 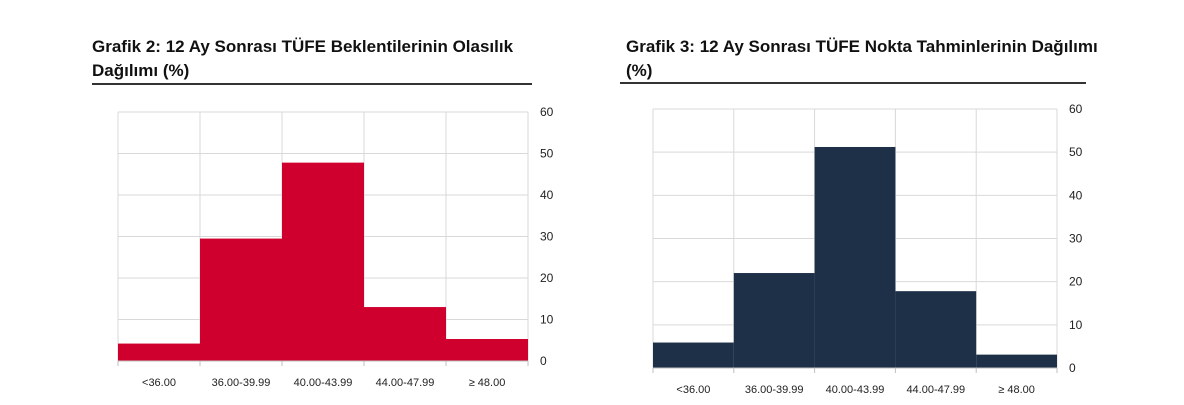 I want to click on chart-1-x-tick-label: 40.00-43.99, so click(x=323, y=383).